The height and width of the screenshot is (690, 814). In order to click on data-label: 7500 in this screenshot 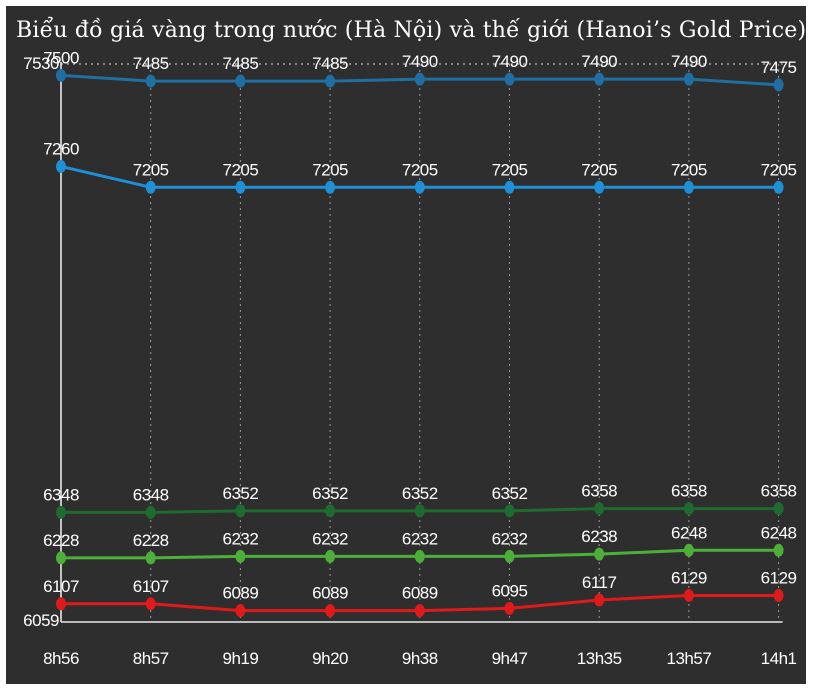, I will do `click(61, 57)`.